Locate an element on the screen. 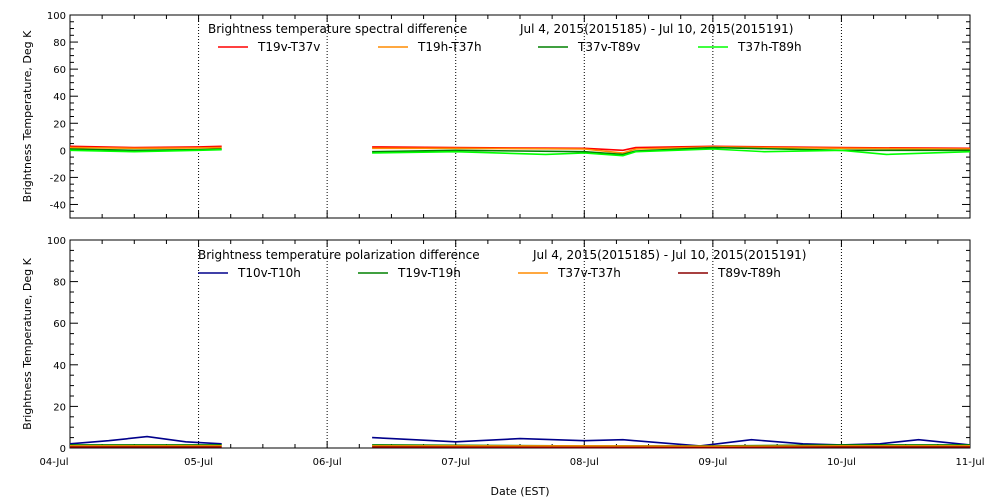  x-tick-label: 09-Jul is located at coordinates (712, 462).